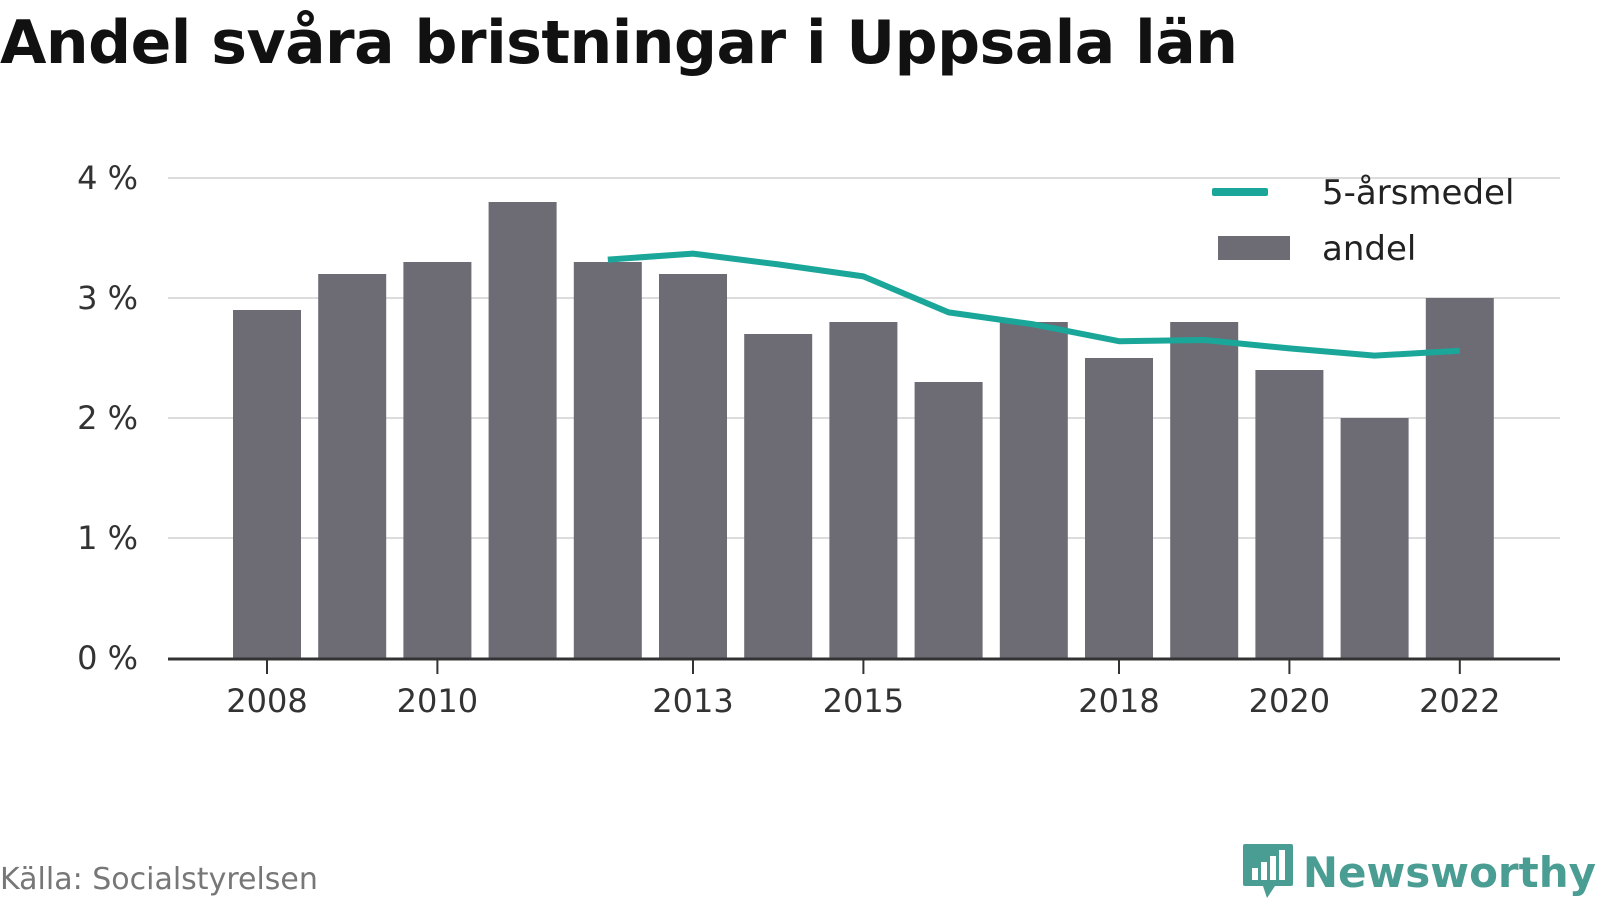 The image size is (1600, 902). Describe the element at coordinates (1119, 508) in the screenshot. I see `bar-2018` at that location.